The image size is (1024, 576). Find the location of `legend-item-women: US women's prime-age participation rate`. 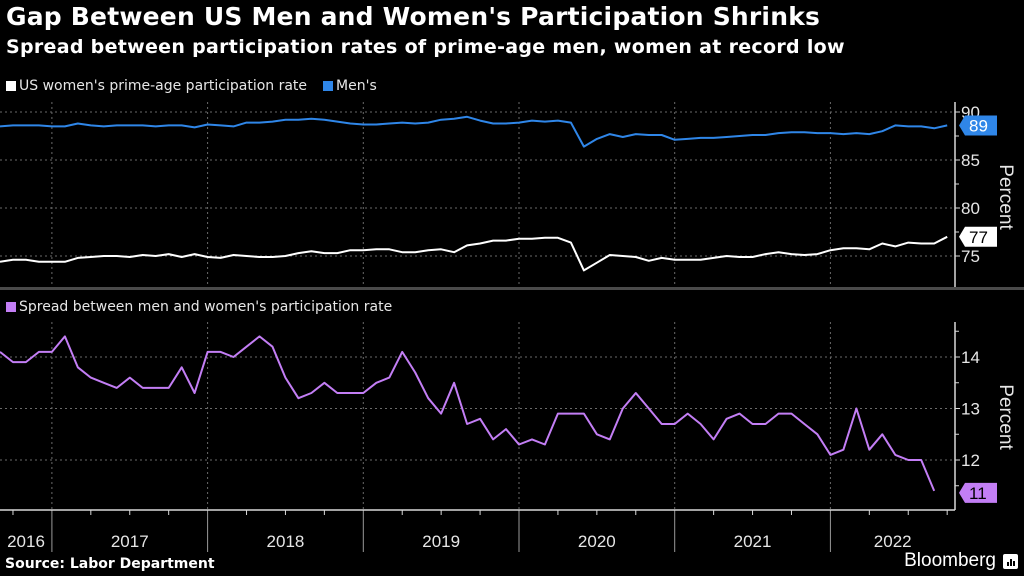

legend-item-women: US women's prime-age participation rate is located at coordinates (156, 86).